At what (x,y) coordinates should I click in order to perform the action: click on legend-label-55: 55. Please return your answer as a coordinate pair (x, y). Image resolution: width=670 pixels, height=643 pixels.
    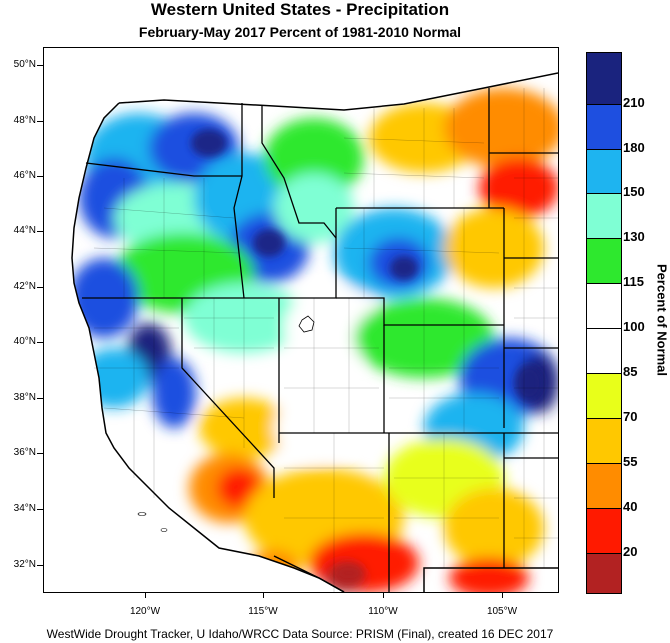
    Looking at the image, I should click on (630, 461).